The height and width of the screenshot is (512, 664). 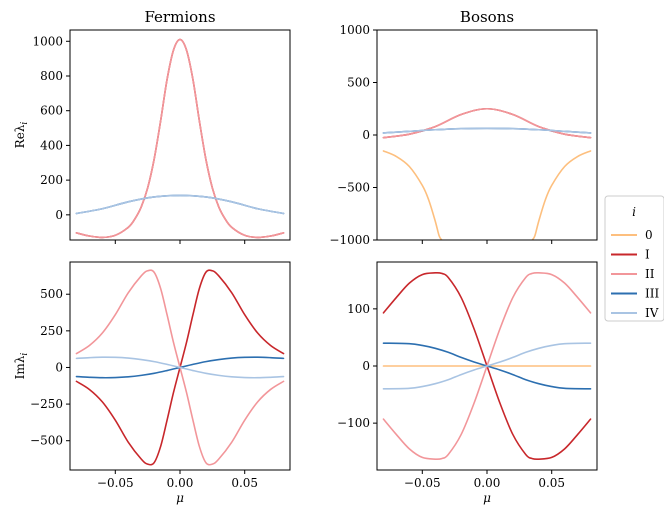 I want to click on series-III, so click(x=180, y=204).